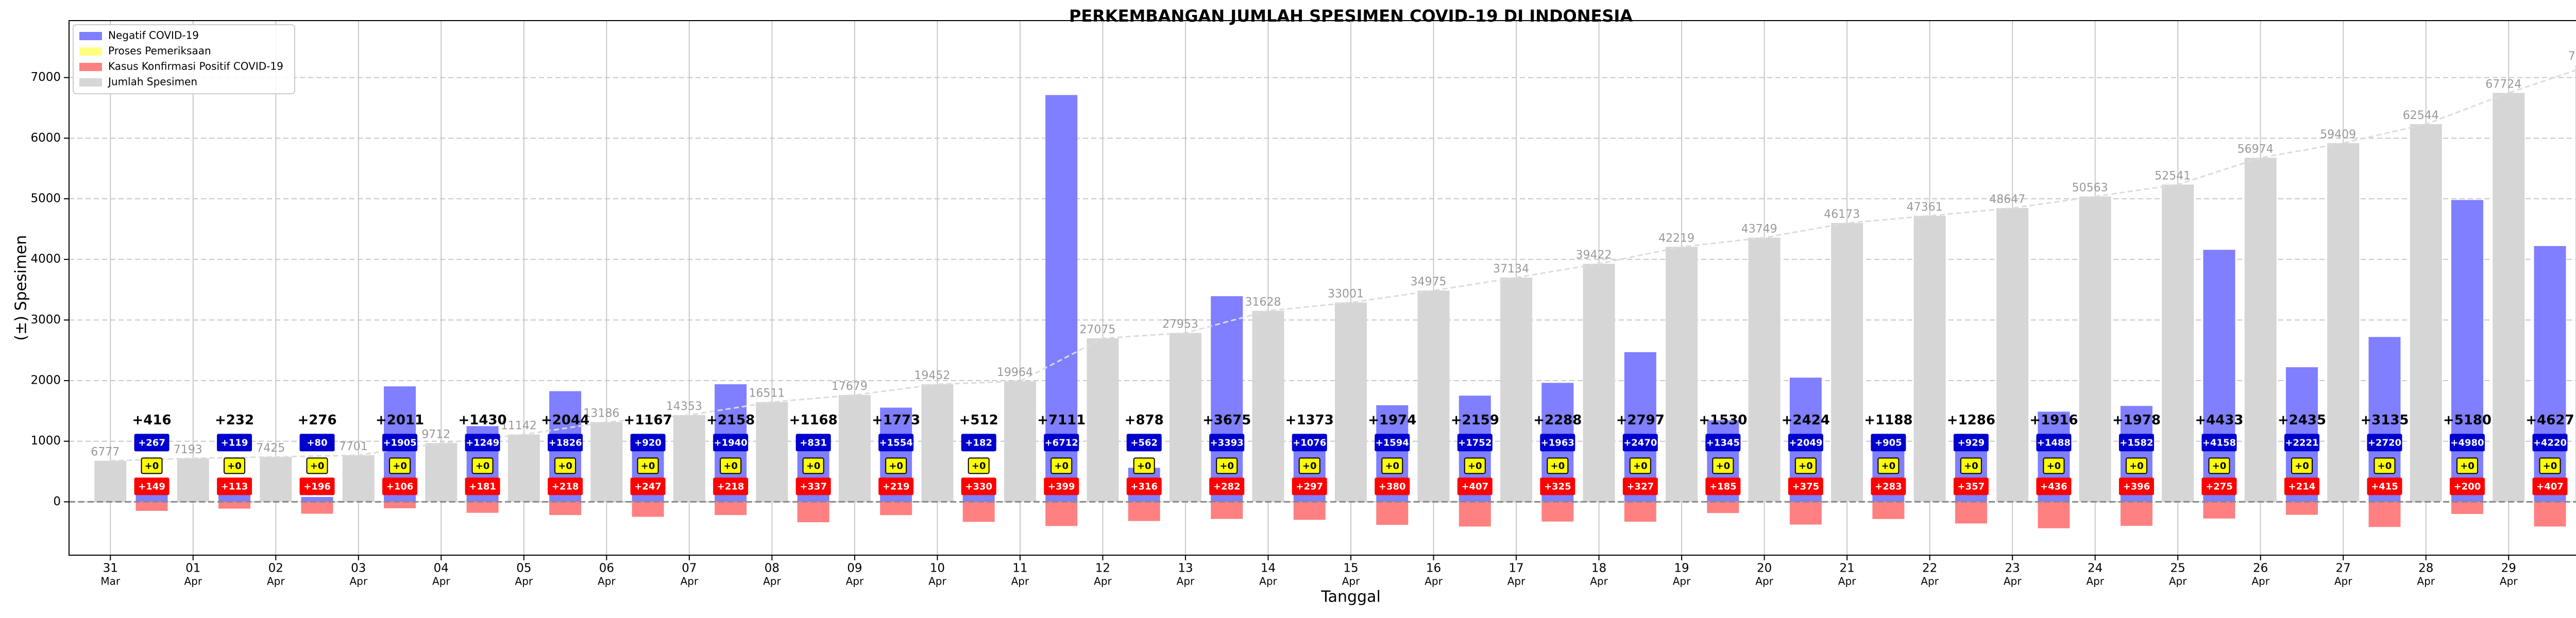  Describe the element at coordinates (1676, 239) in the screenshot. I see `total-value-label: 42219` at that location.